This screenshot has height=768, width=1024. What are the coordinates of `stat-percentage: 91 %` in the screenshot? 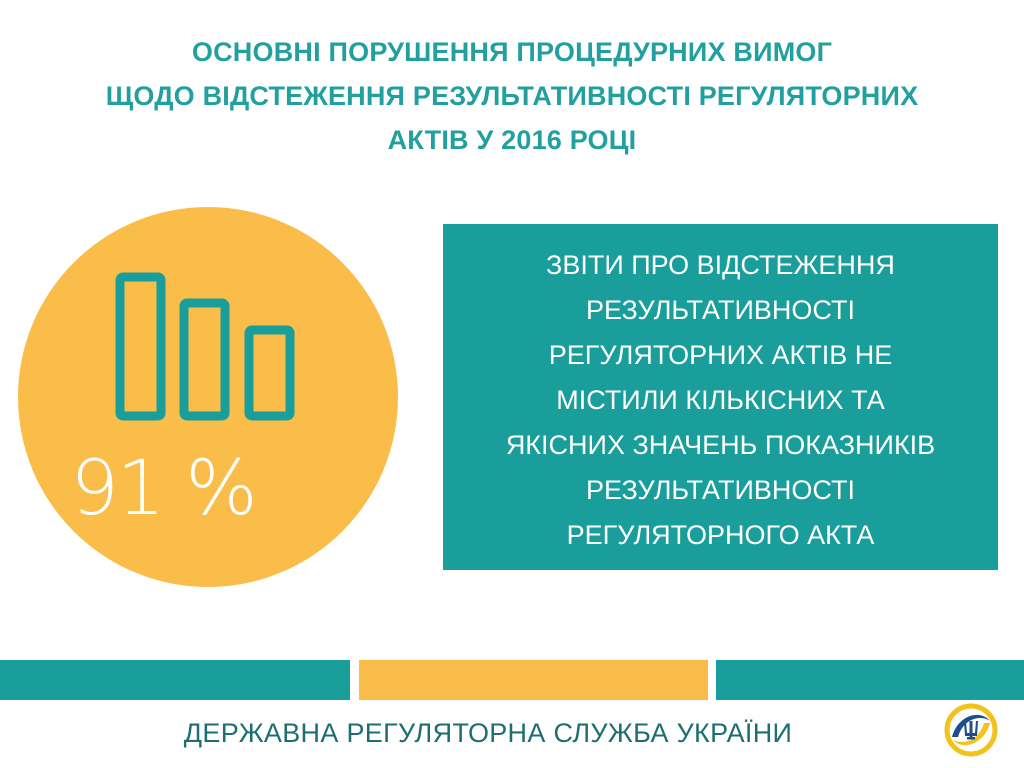 It's located at (163, 487).